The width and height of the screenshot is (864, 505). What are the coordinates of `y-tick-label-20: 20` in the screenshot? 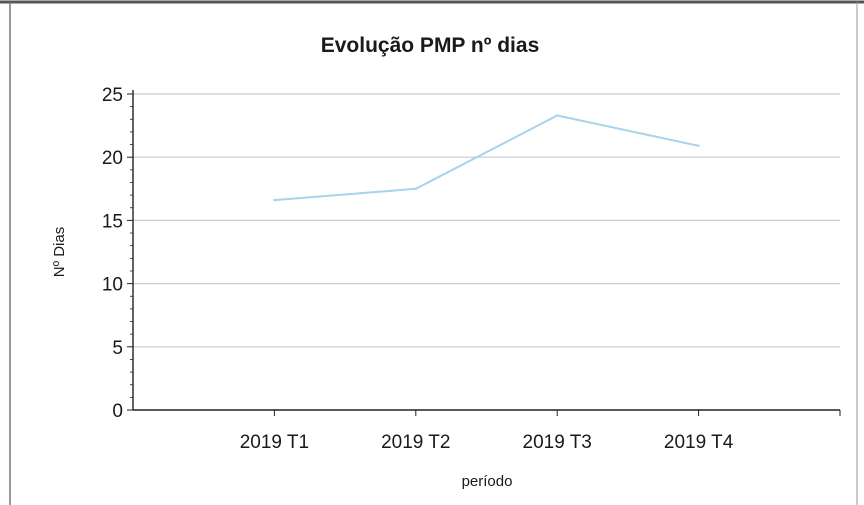 It's located at (112, 158).